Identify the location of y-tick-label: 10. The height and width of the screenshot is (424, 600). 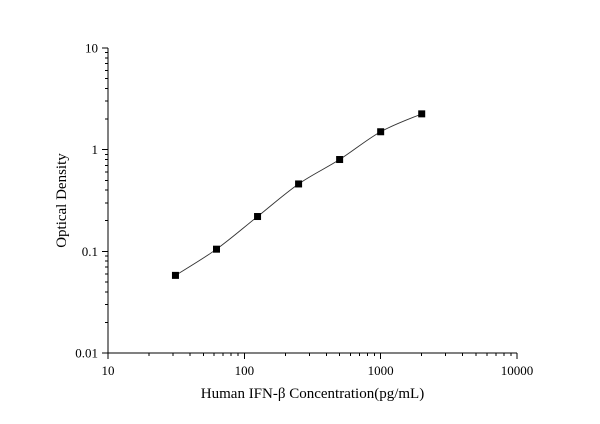
(91, 48).